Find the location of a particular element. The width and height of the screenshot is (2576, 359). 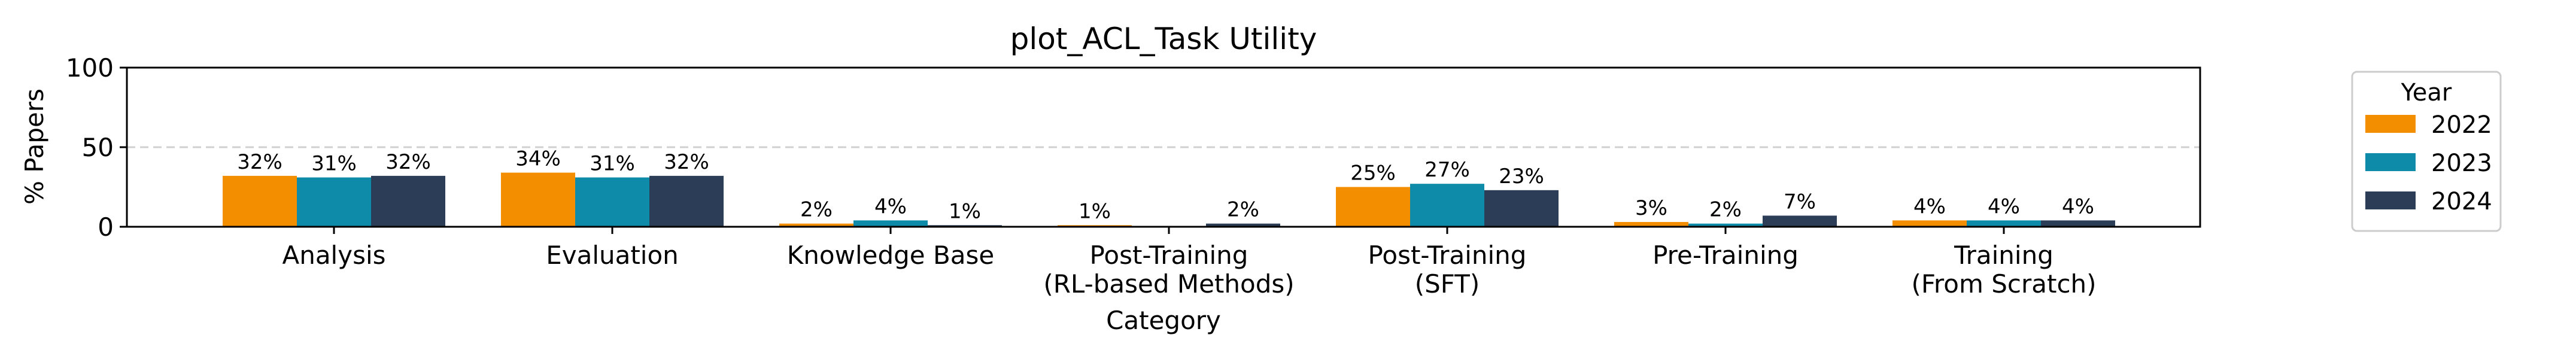

y-tick-label: 50 is located at coordinates (98, 148).